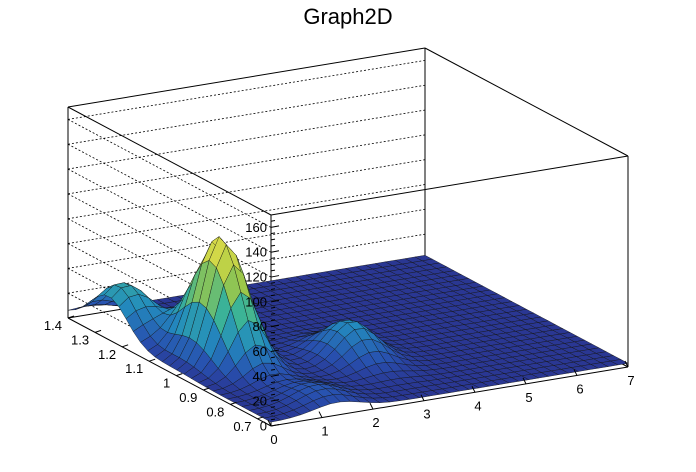 The image size is (696, 472). Describe the element at coordinates (260, 401) in the screenshot. I see `z-tick-label: 20` at that location.